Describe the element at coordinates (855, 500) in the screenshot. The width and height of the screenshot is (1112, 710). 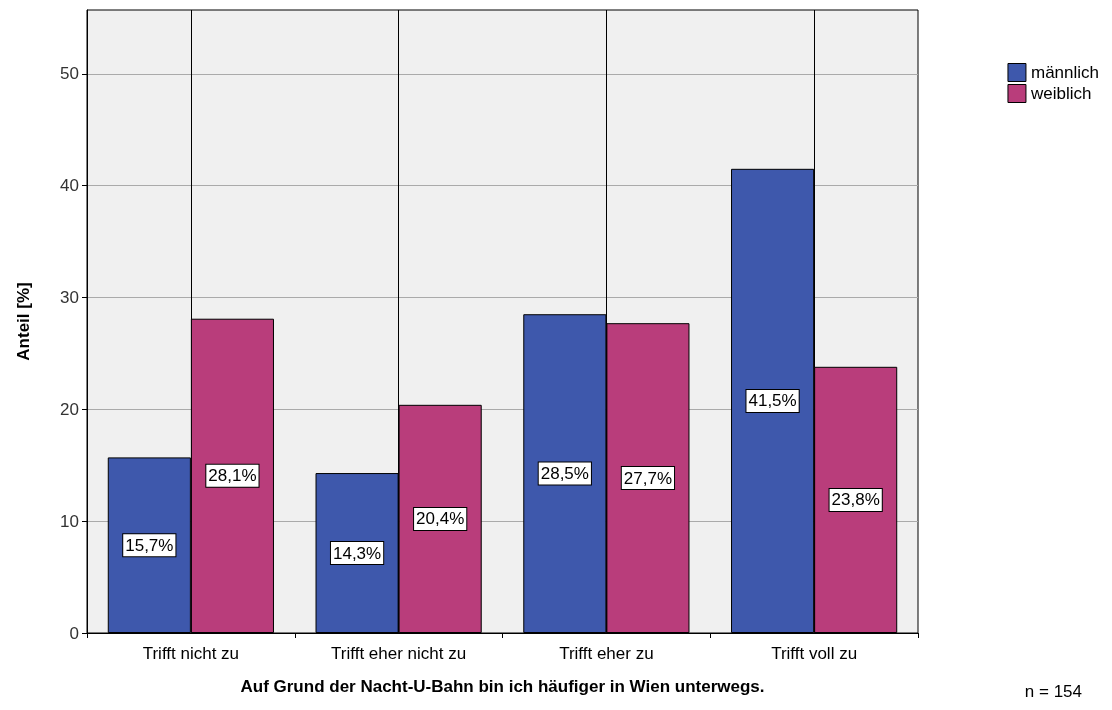
I see `data-label: 23,8%` at that location.